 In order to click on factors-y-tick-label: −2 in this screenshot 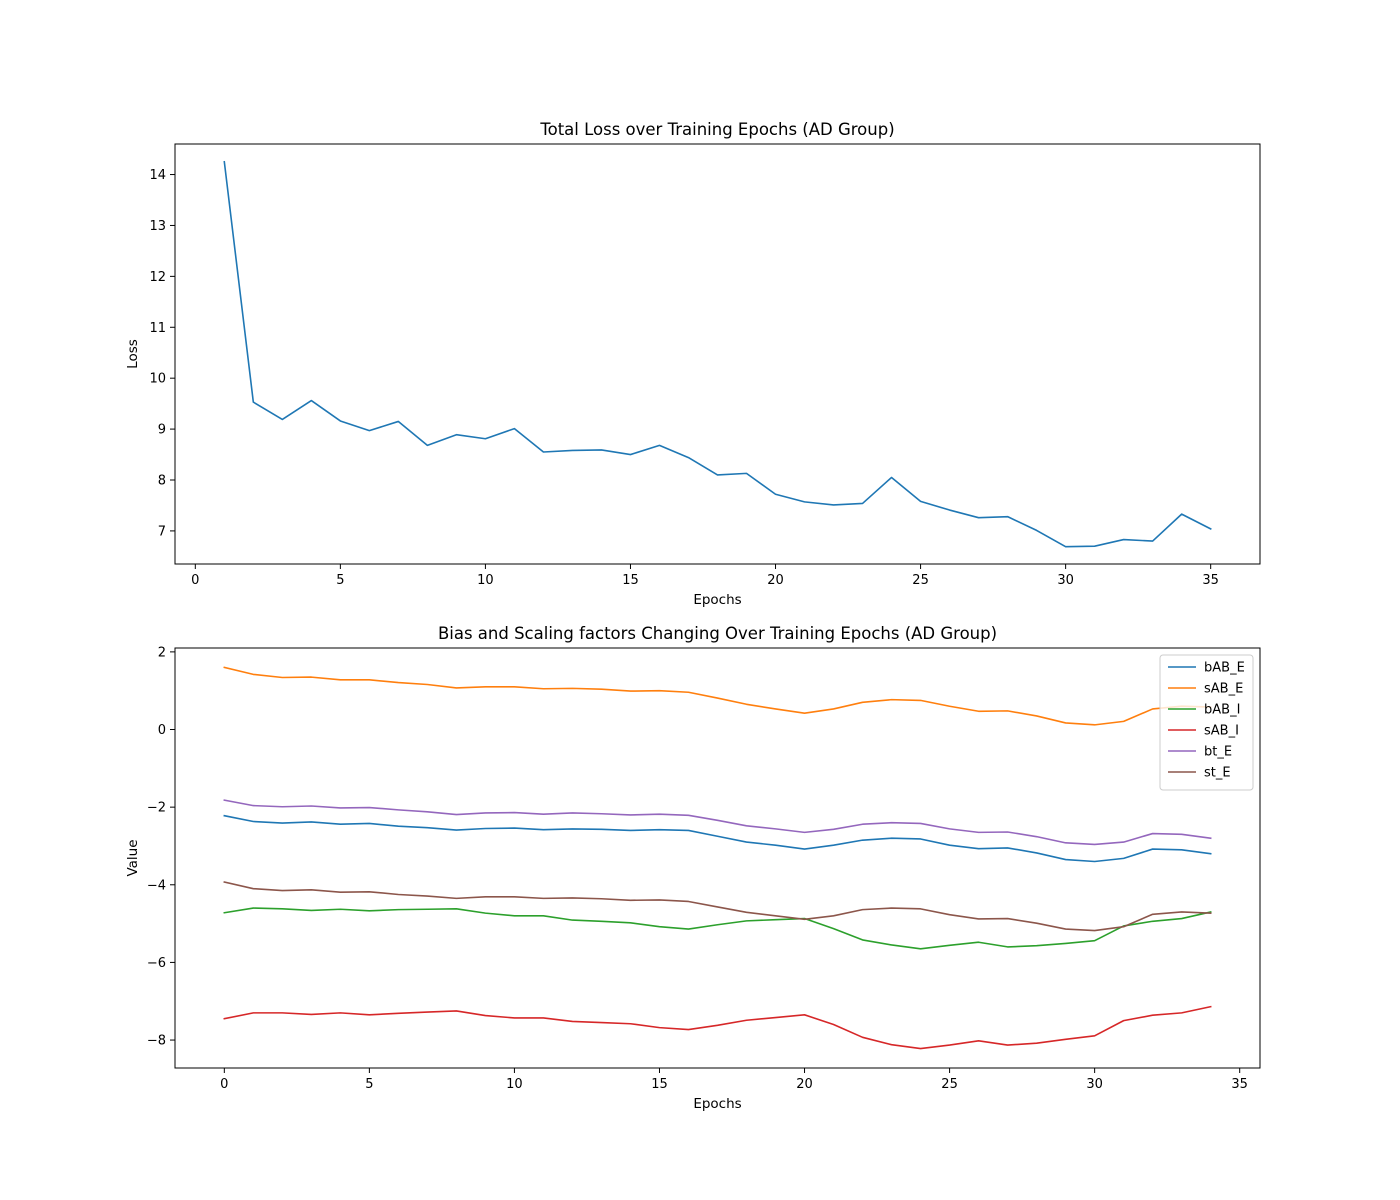, I will do `click(156, 808)`.